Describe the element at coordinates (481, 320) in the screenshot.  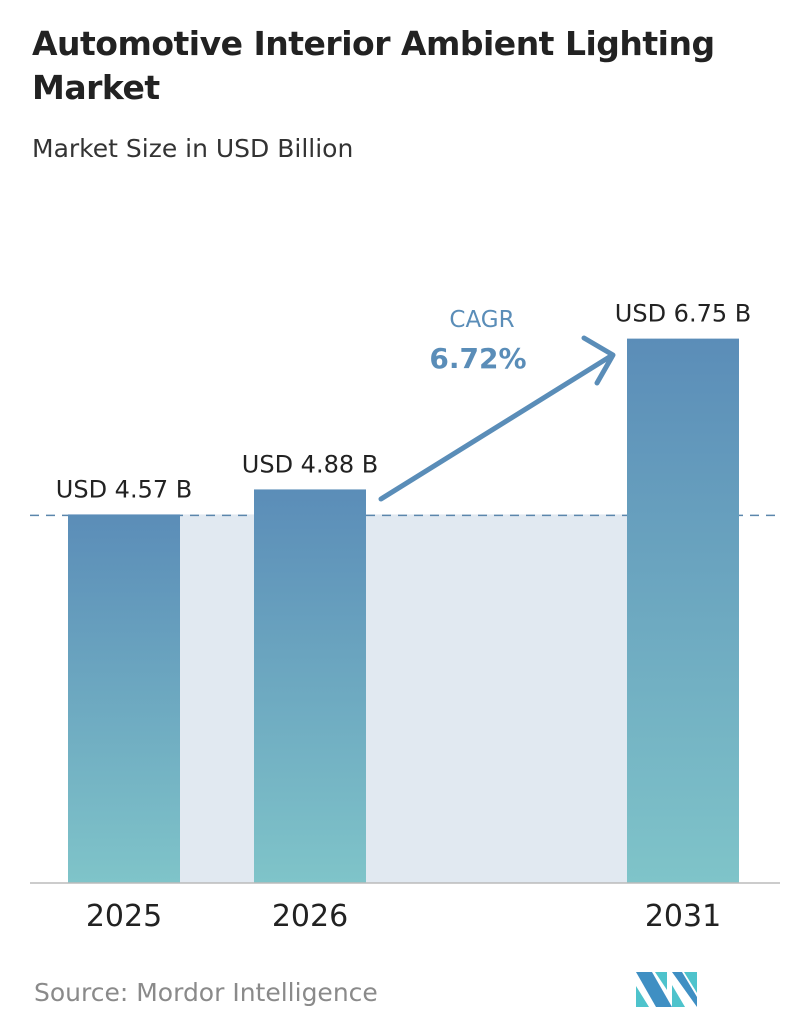
I see `cagr-label: CAGR` at that location.